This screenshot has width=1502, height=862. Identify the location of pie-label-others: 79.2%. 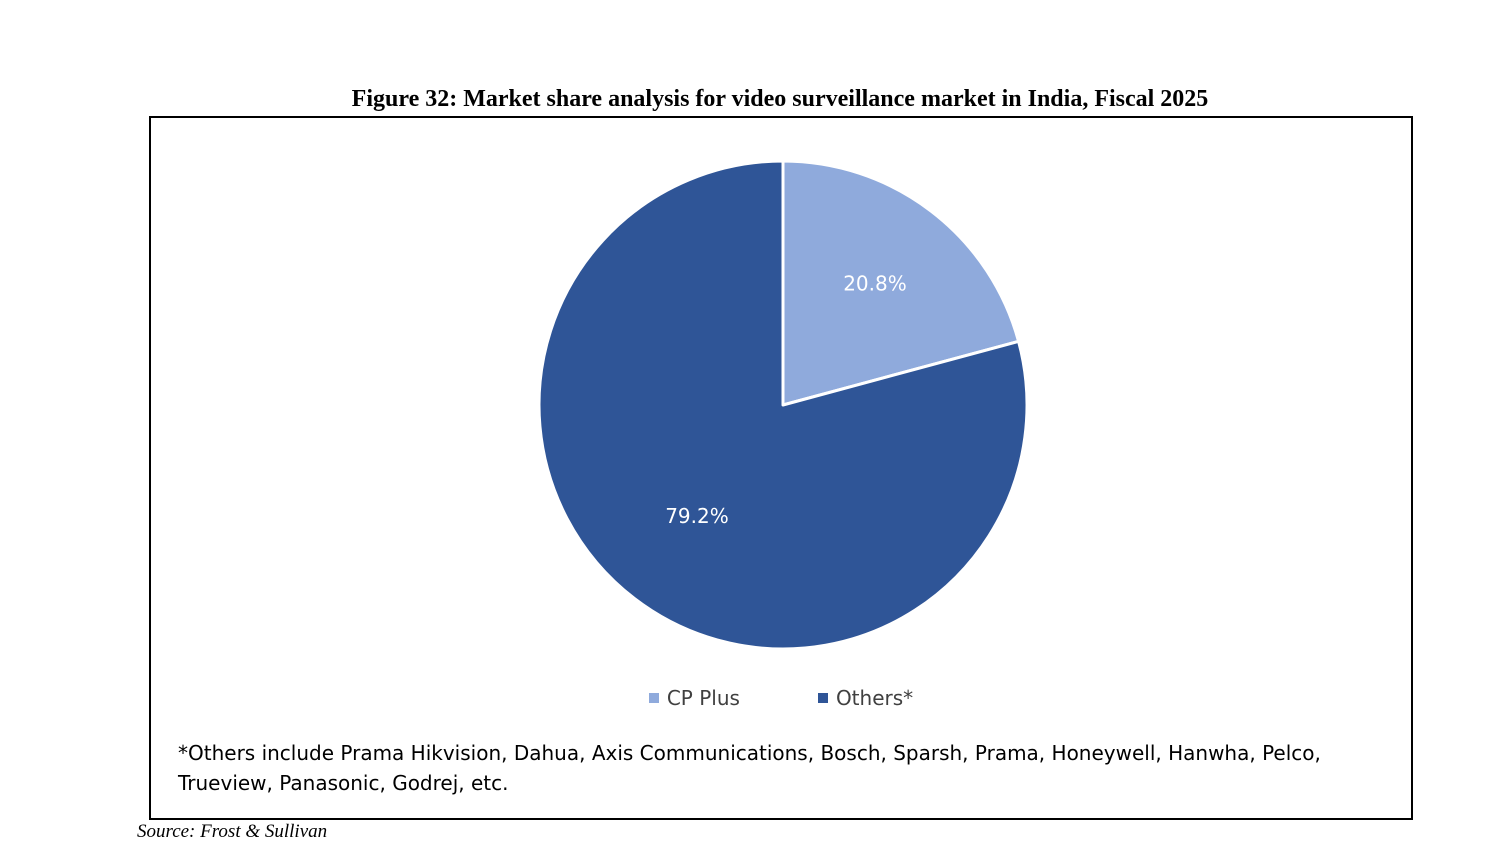
(697, 516).